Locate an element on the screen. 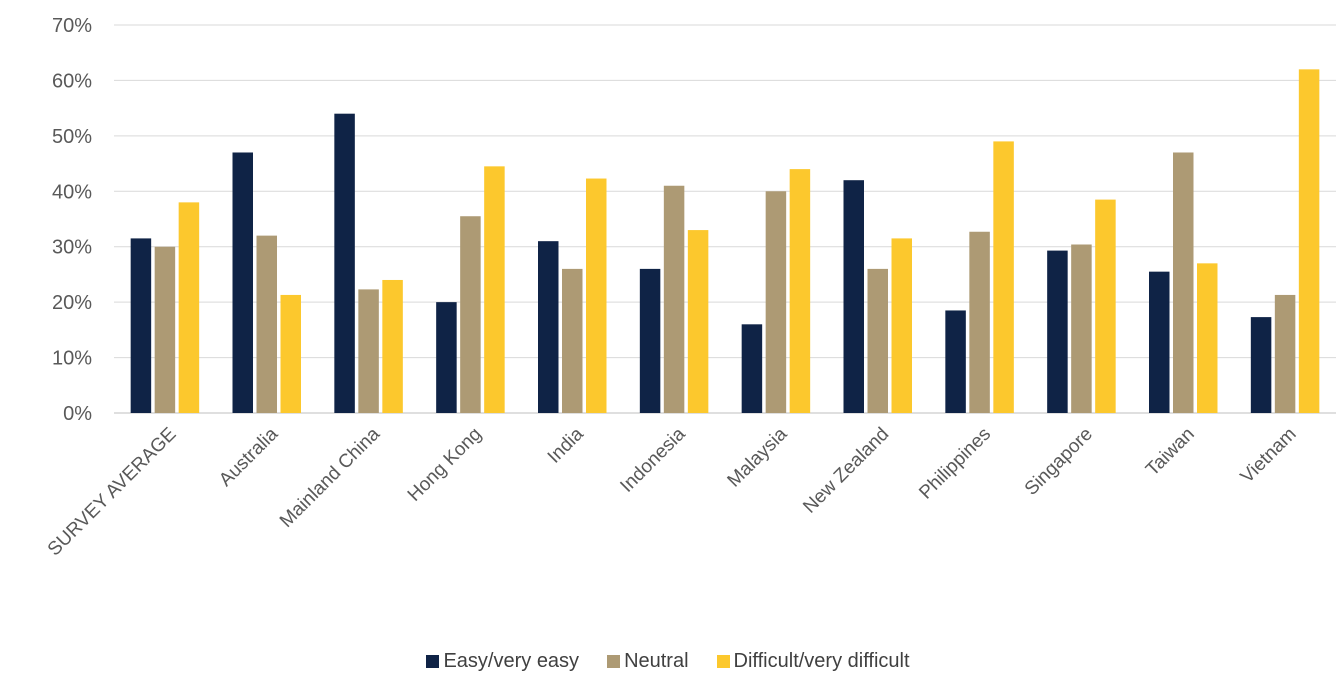 The image size is (1336, 673). x-tick-label: New Zealand is located at coordinates (846, 471).